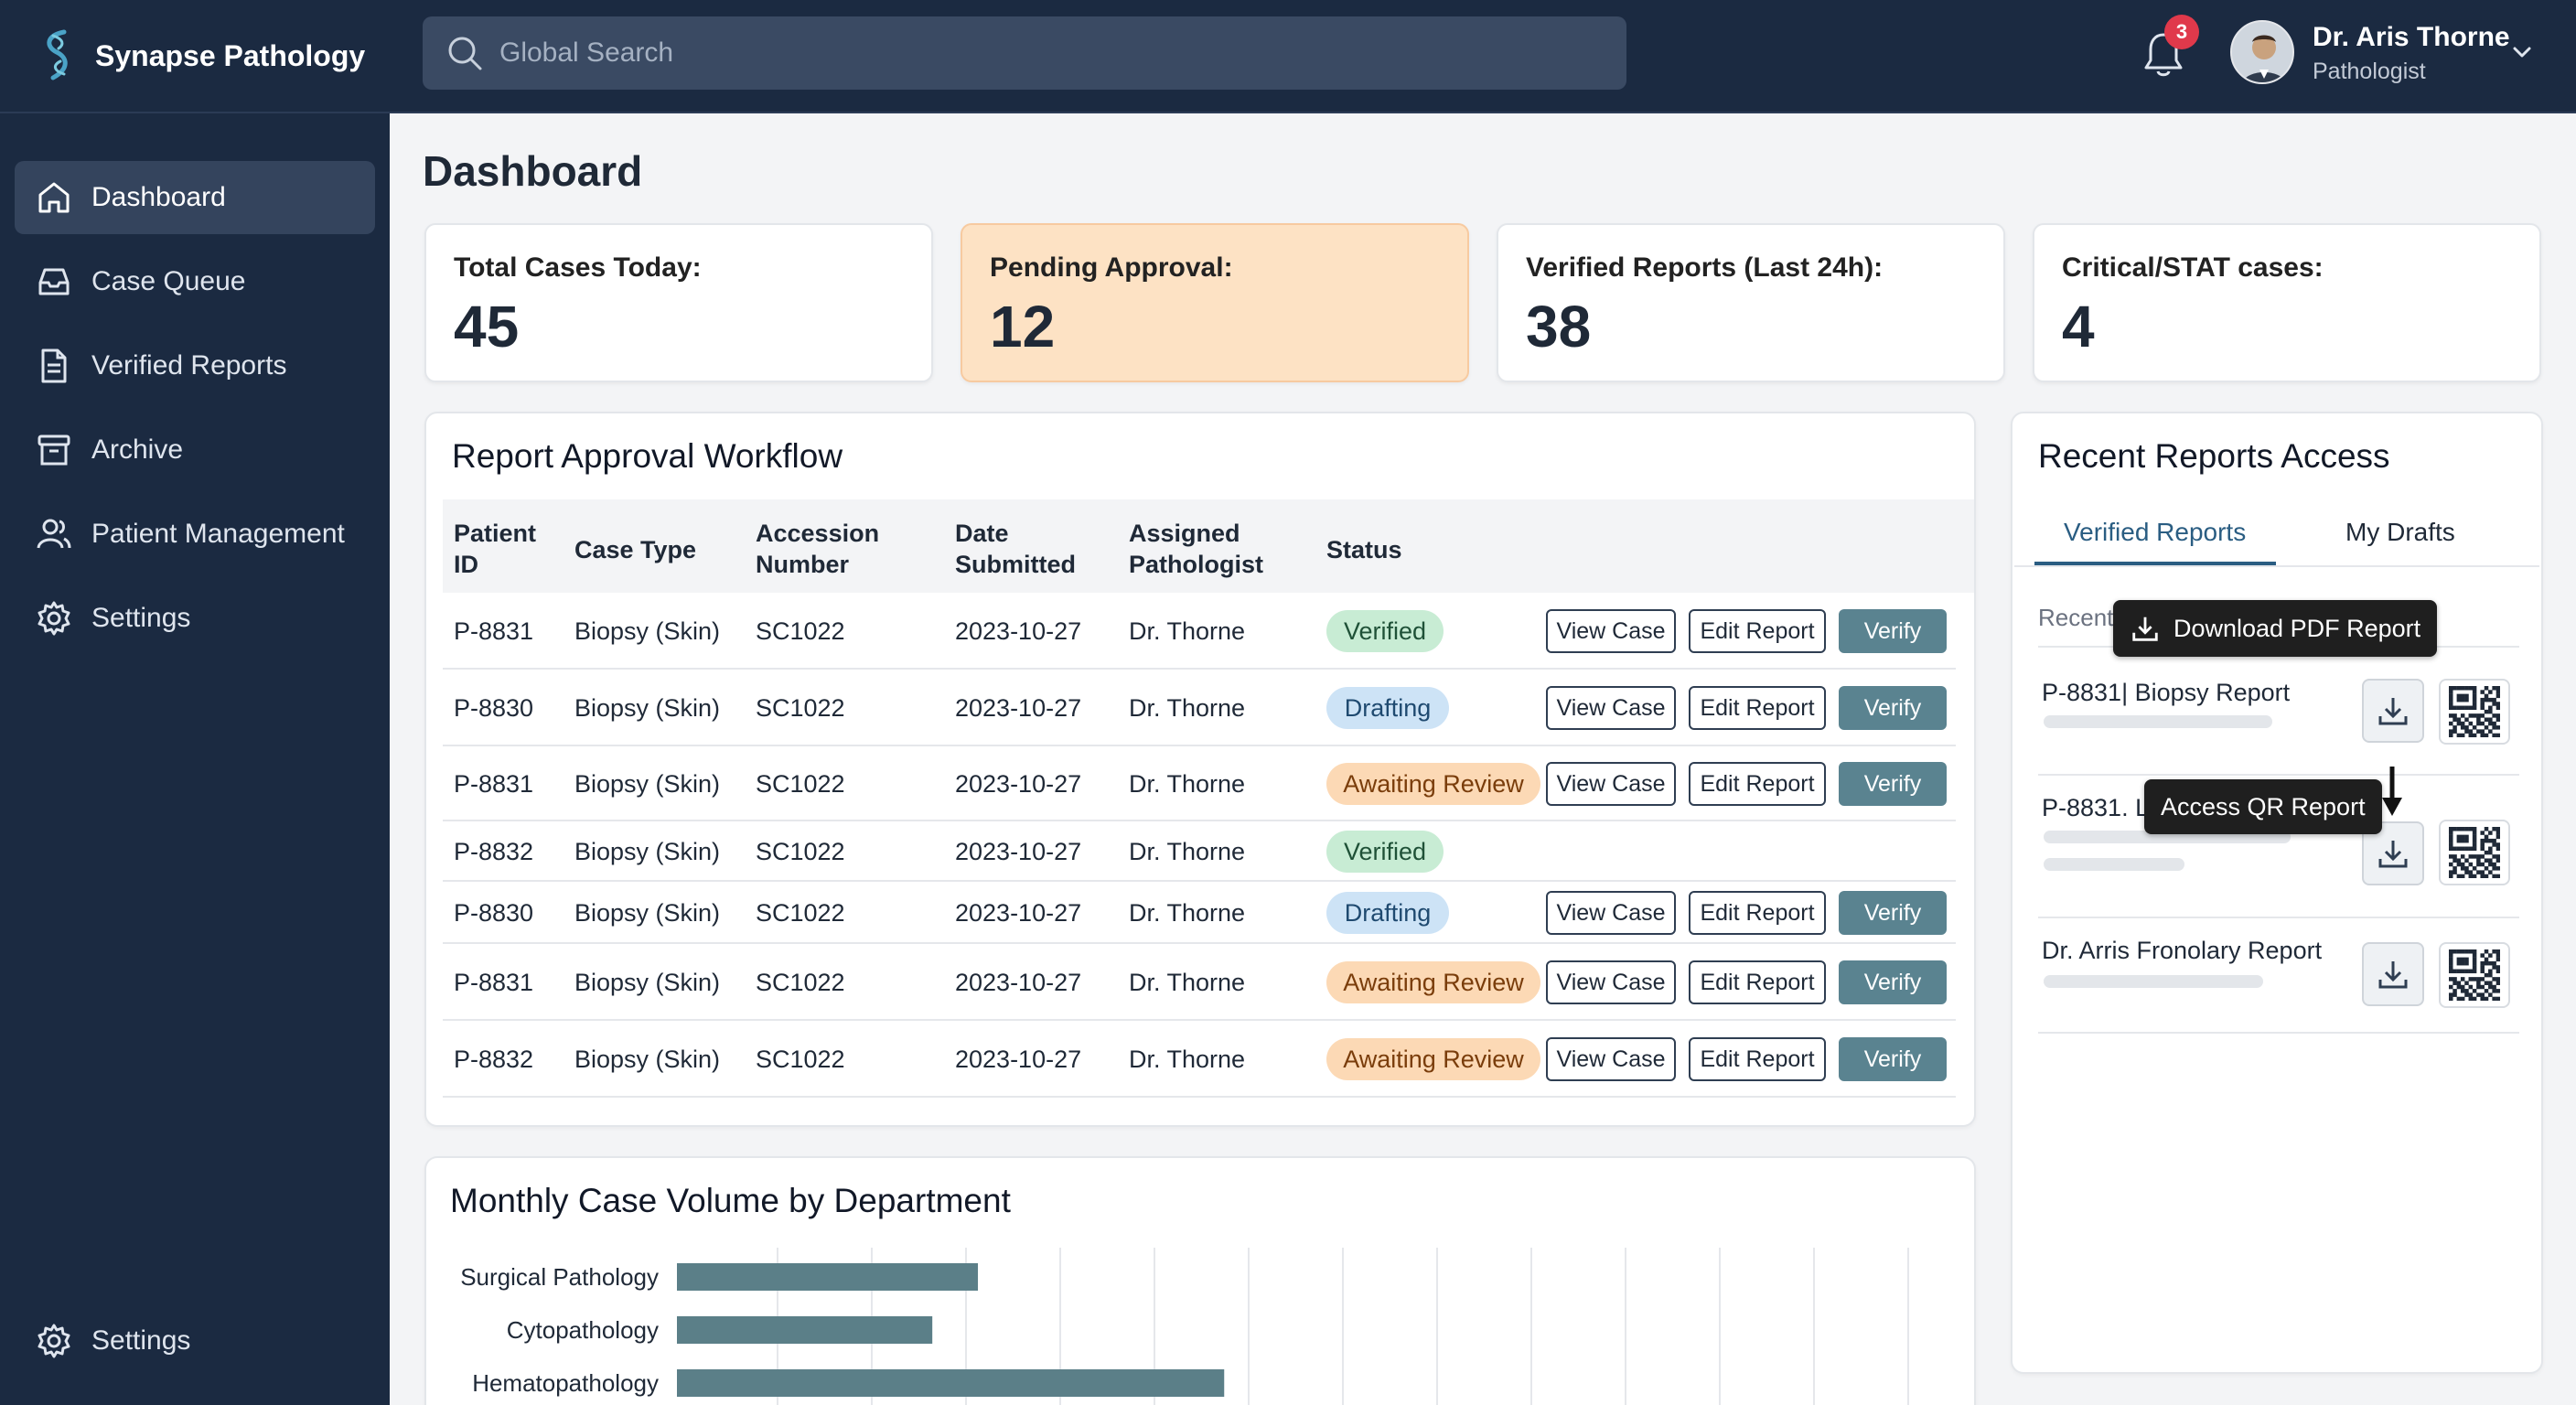 This screenshot has width=2576, height=1405. Describe the element at coordinates (487, 326) in the screenshot. I see `stat-value: 45` at that location.